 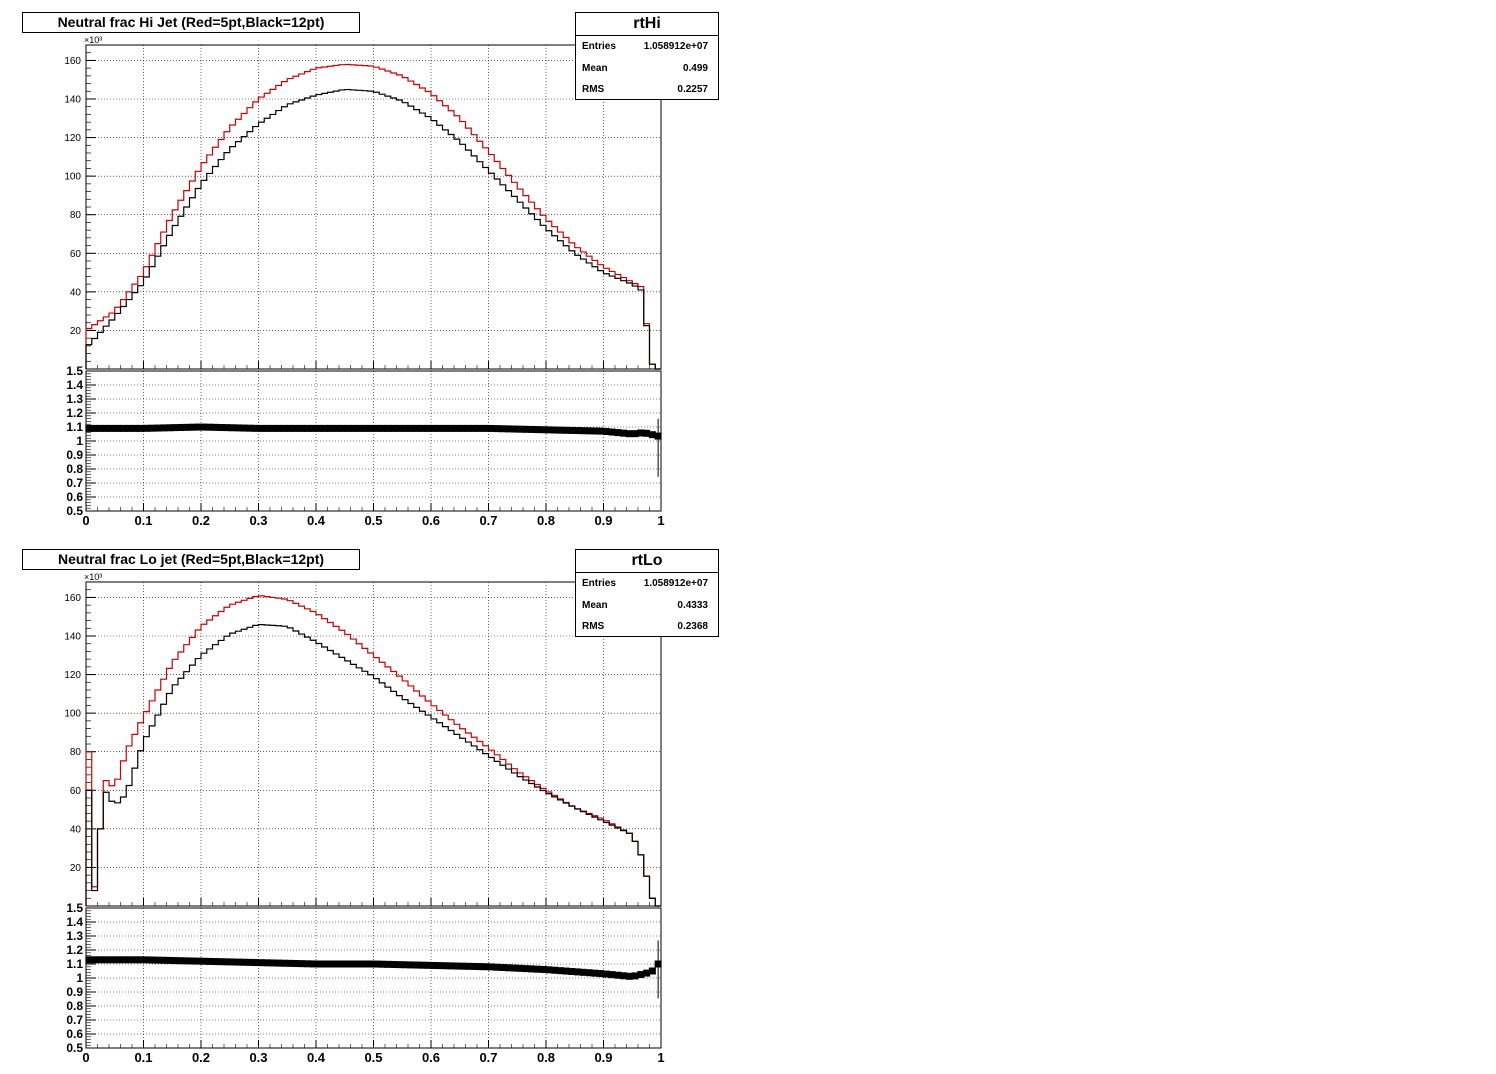 I want to click on stats-row-entries-hi: Entries 1.058912e+07, so click(x=647, y=47).